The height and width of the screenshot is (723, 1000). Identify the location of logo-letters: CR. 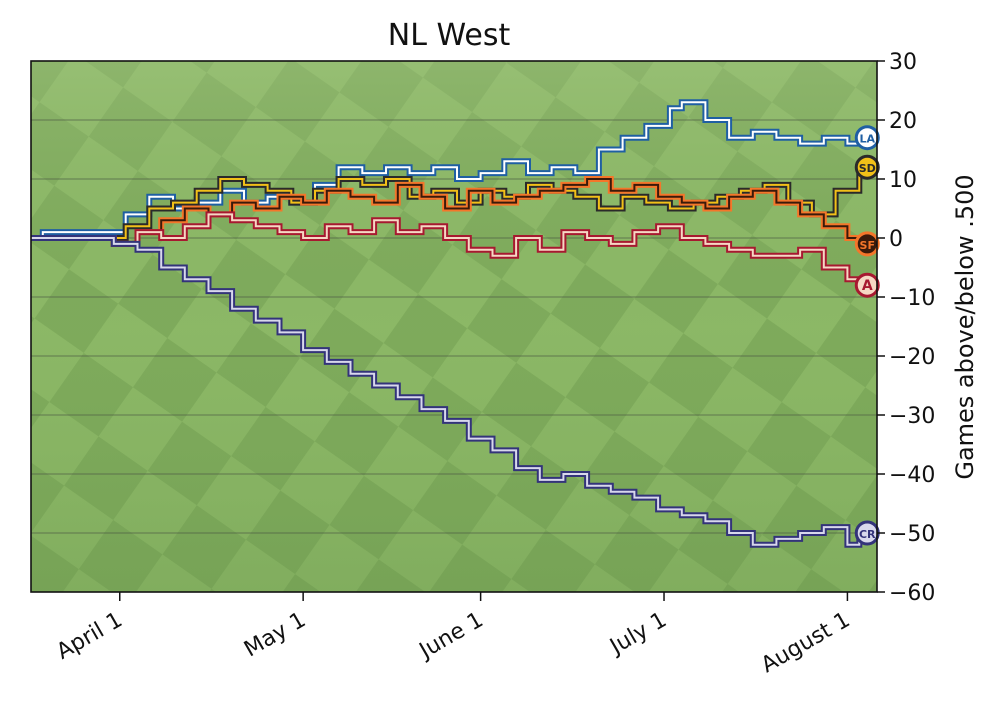
(867, 534).